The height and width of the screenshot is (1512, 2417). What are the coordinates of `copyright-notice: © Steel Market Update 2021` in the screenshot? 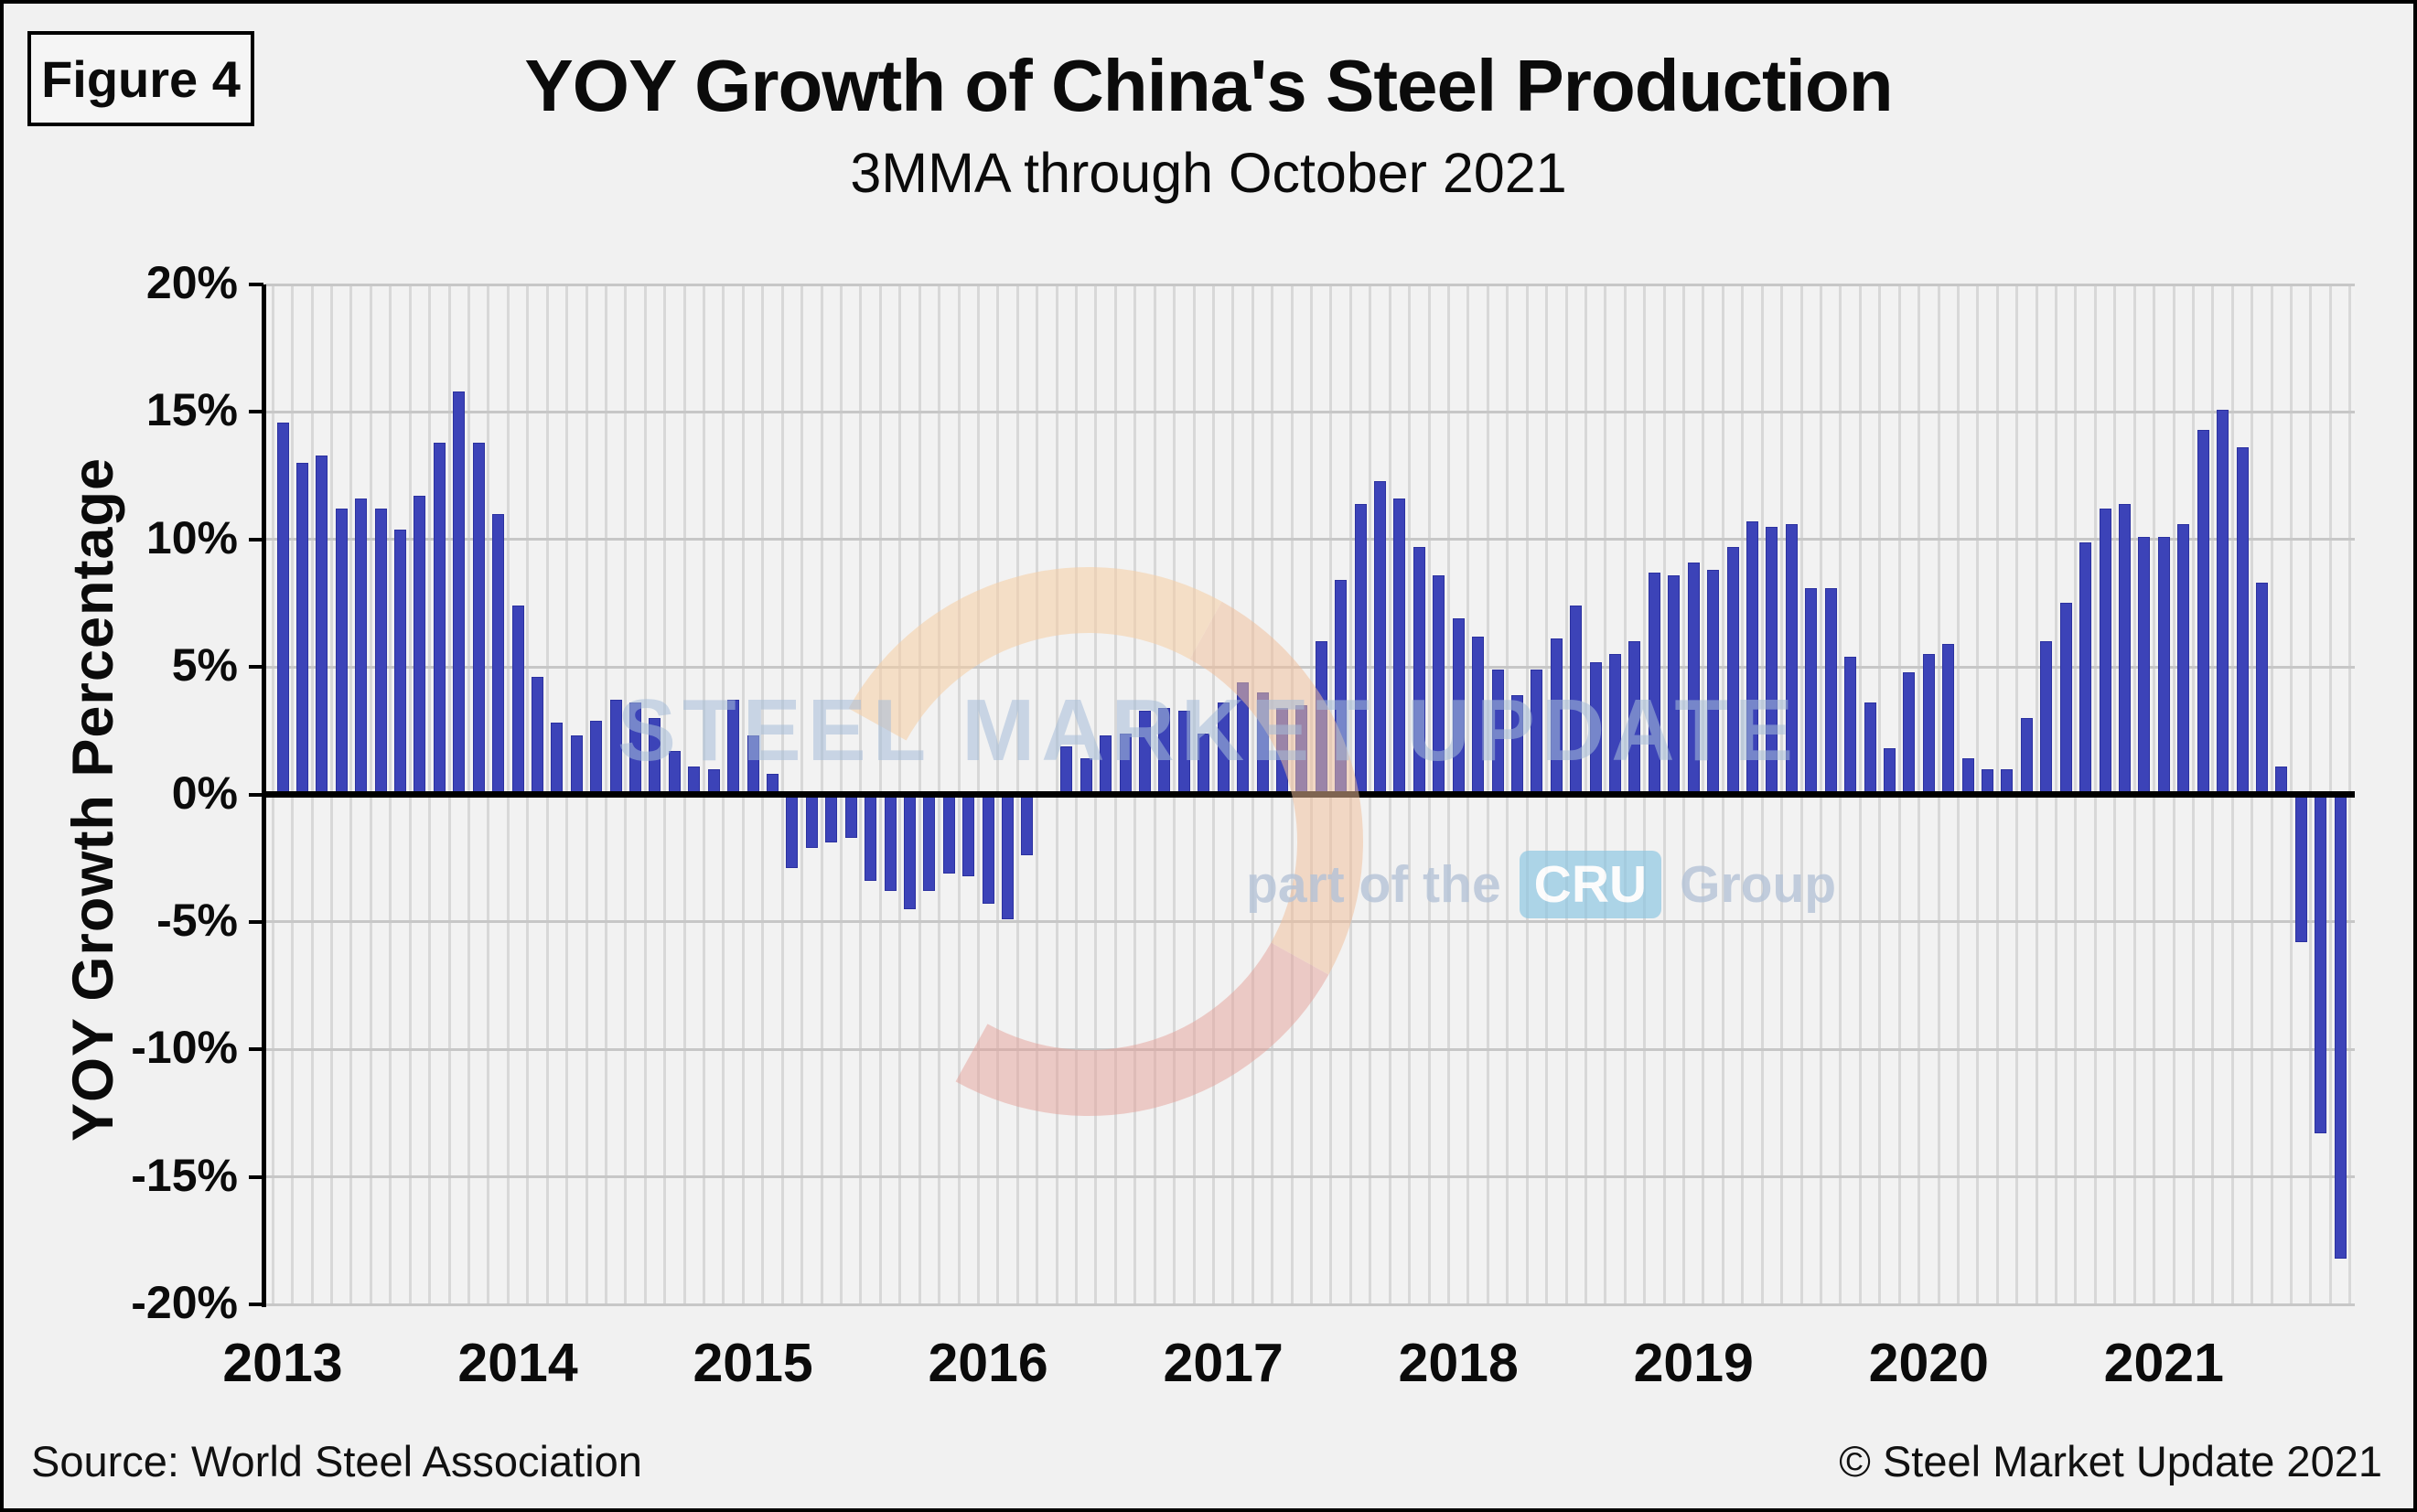 It's located at (2110, 1461).